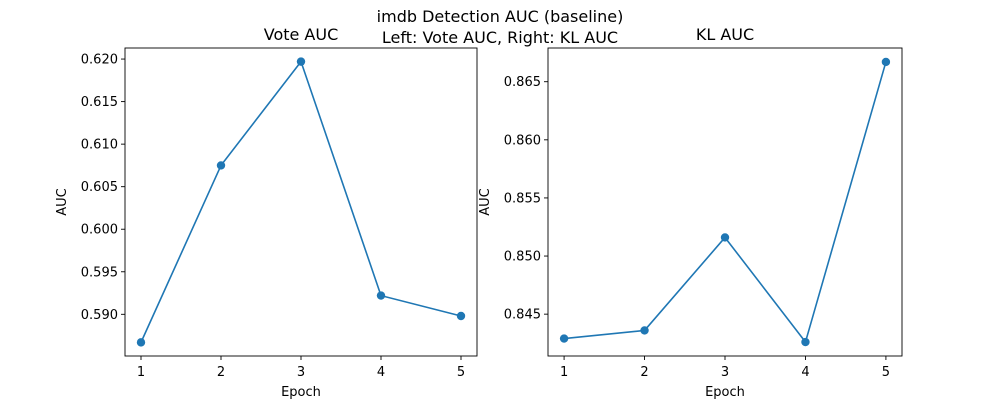 The width and height of the screenshot is (1000, 400). What do you see at coordinates (221, 372) in the screenshot?
I see `vote-auc-x-tick-label: 2` at bounding box center [221, 372].